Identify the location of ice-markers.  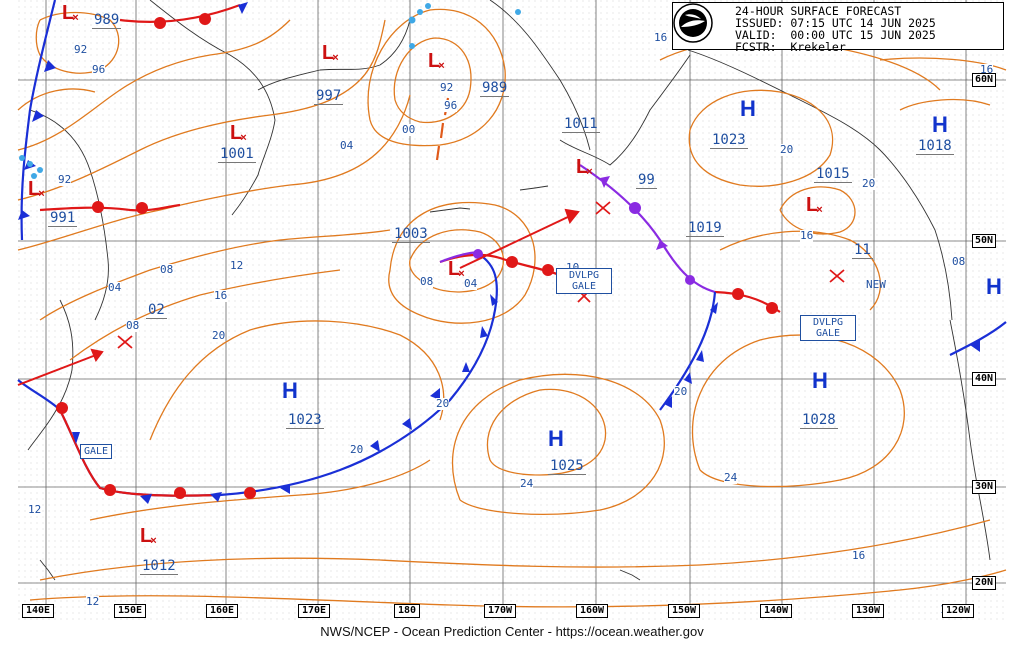
(270, 91).